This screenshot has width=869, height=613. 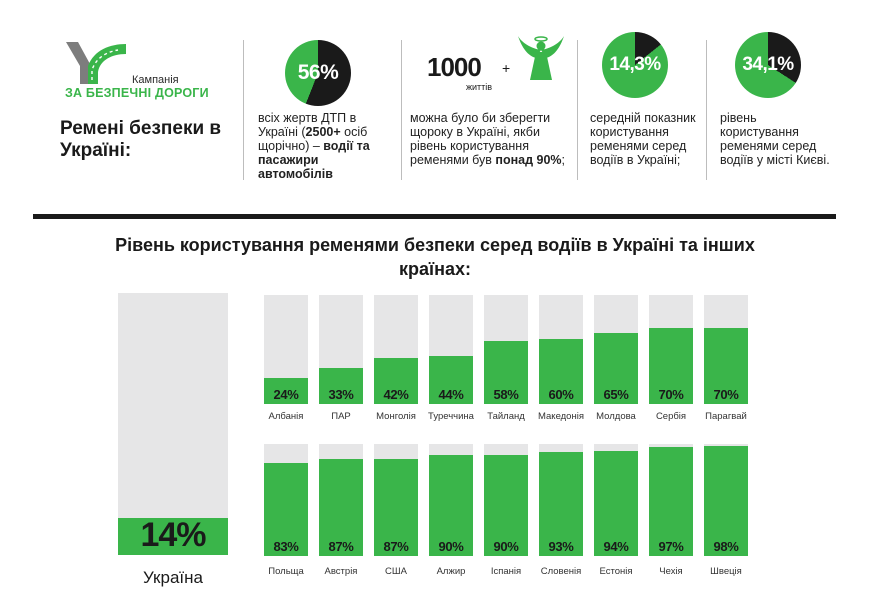 What do you see at coordinates (137, 93) in the screenshot?
I see `logo-title: ЗА БЕЗПЕЧНІ ДОРОГИ` at bounding box center [137, 93].